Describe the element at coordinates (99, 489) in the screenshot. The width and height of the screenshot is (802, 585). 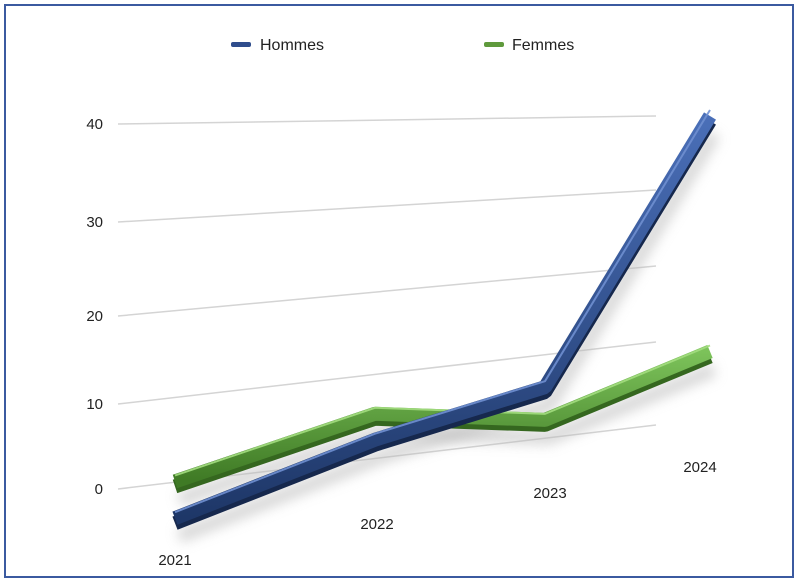
I see `y-tick-label: 0` at that location.